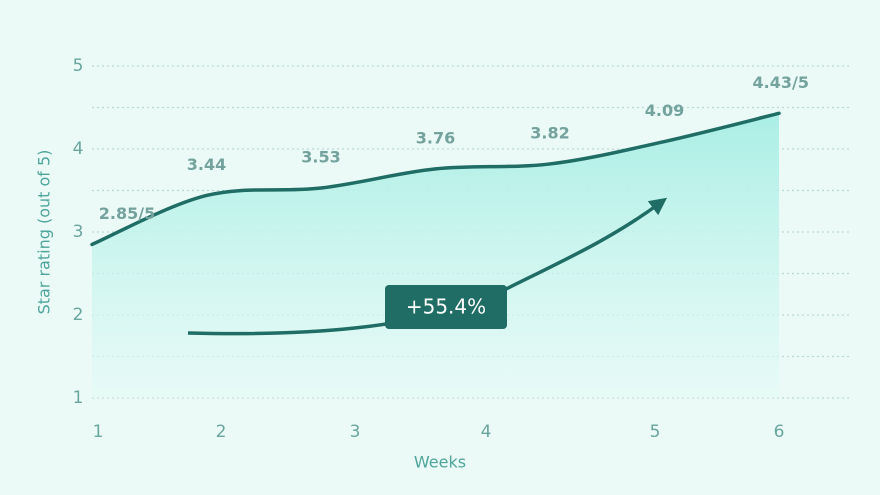 This screenshot has height=495, width=880. I want to click on value-label: 3.53, so click(320, 157).